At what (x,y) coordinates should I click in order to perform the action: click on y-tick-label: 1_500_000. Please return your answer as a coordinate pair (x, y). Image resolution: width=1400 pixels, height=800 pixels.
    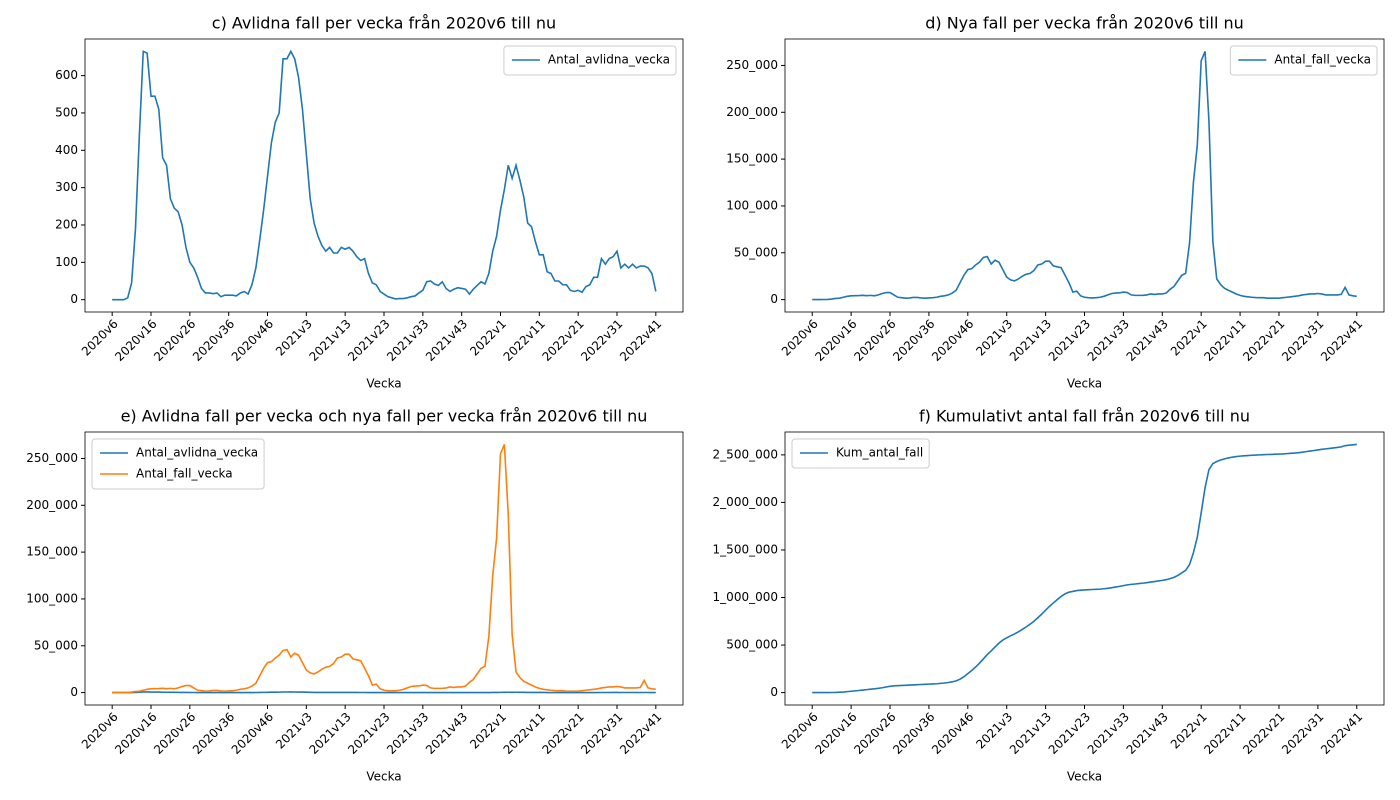
    Looking at the image, I should click on (745, 549).